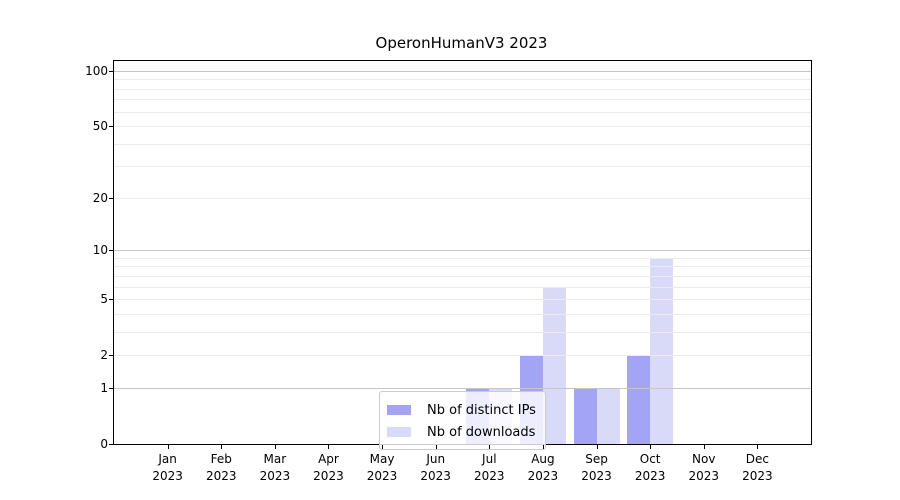 The width and height of the screenshot is (900, 500). I want to click on x-tick-aug-2023, so click(543, 447).